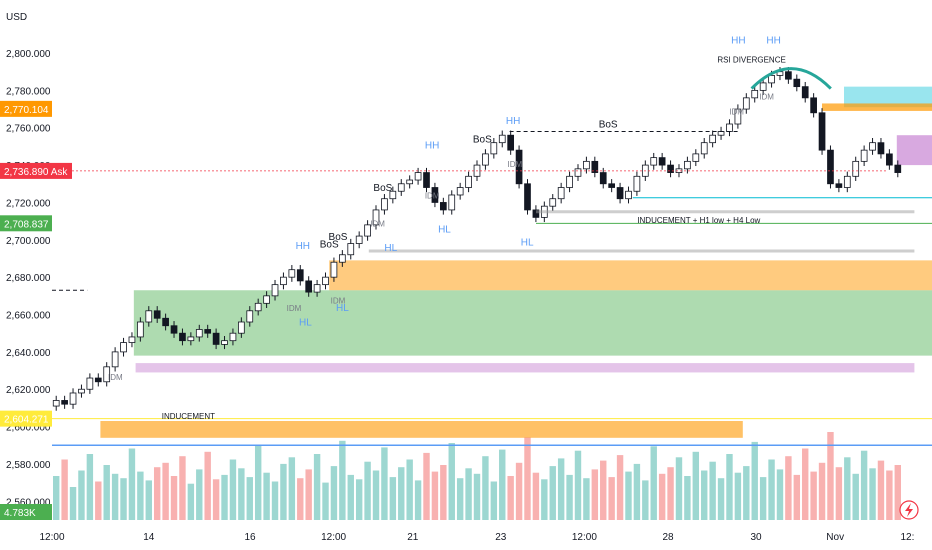  Describe the element at coordinates (26, 110) in the screenshot. I see `price-tag-label: 2,770.104` at that location.